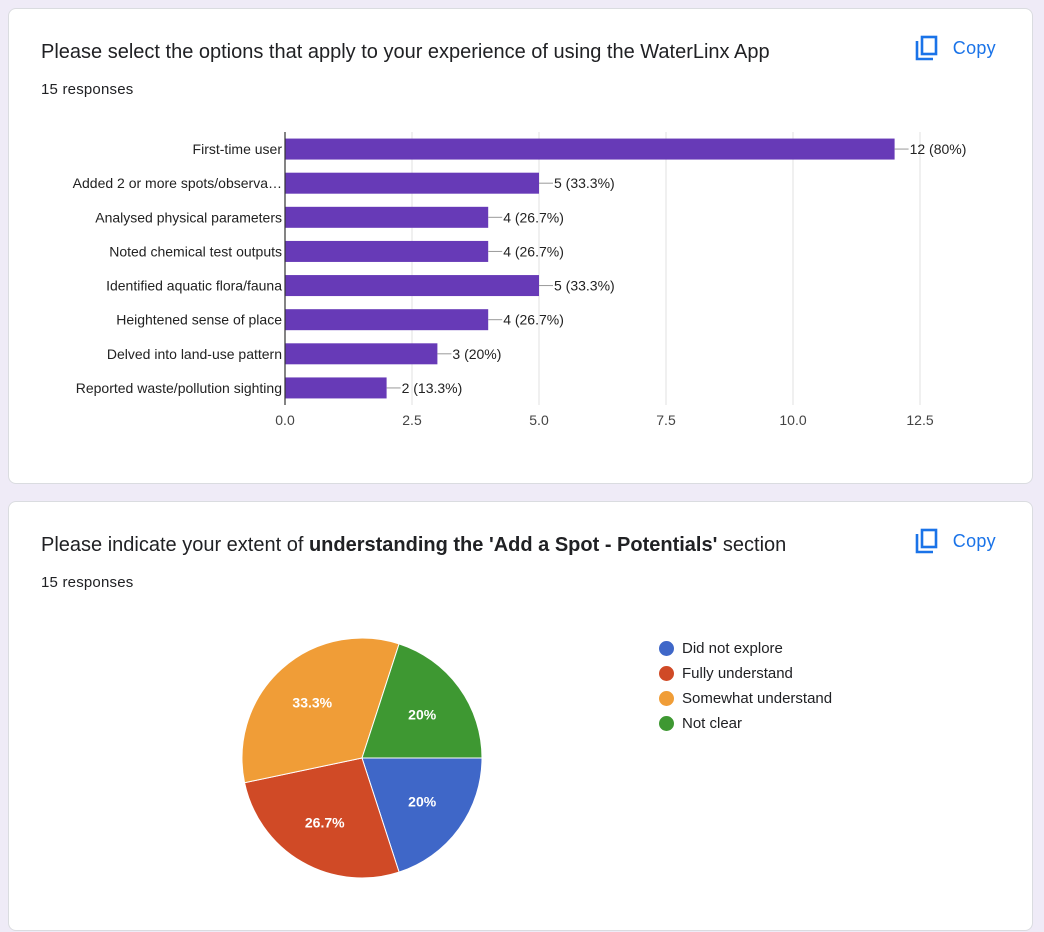 The image size is (1044, 932). What do you see at coordinates (938, 149) in the screenshot?
I see `data-label: 12 (80%)` at bounding box center [938, 149].